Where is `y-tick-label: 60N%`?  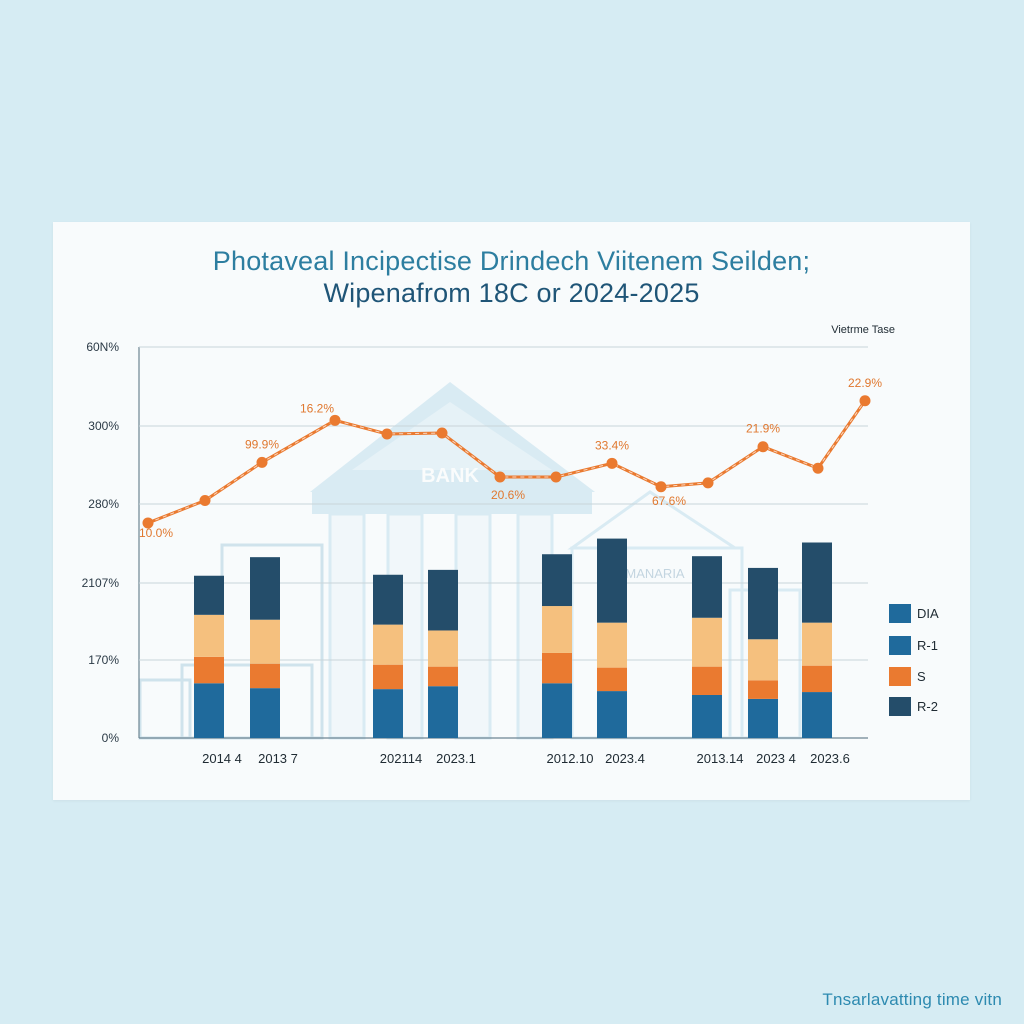
y-tick-label: 60N% is located at coordinates (102, 347).